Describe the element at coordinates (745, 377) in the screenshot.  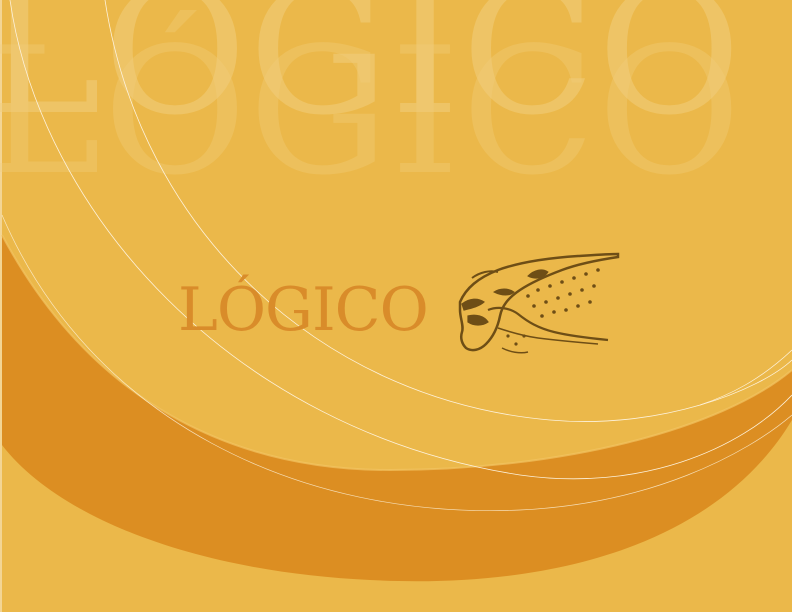
I see `arc-line-right` at that location.